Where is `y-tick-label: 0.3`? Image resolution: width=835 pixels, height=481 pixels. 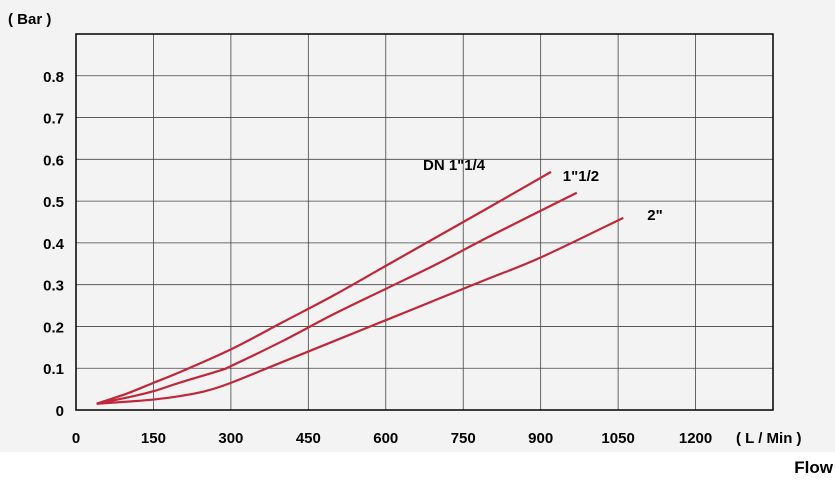 y-tick-label: 0.3 is located at coordinates (53, 286).